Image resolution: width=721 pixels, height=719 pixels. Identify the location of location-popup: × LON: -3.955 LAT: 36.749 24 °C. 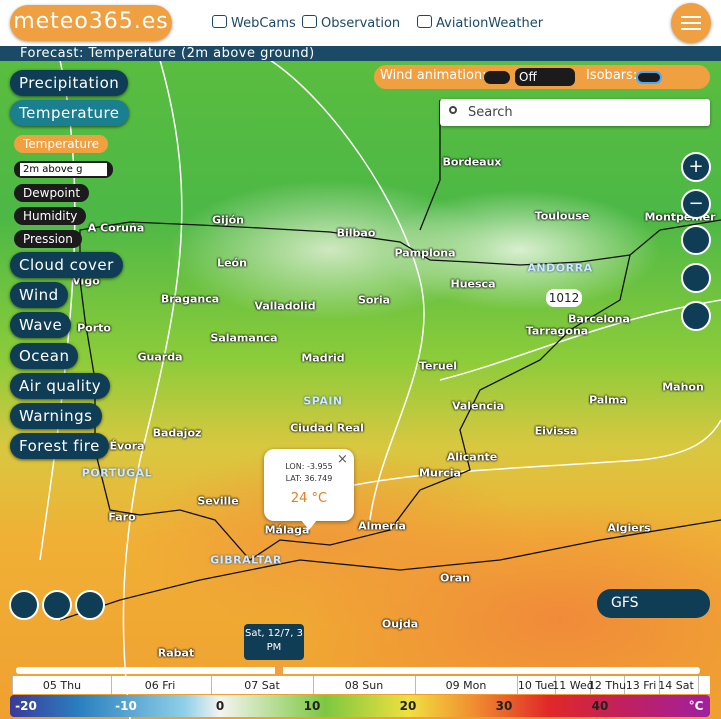
(309, 485).